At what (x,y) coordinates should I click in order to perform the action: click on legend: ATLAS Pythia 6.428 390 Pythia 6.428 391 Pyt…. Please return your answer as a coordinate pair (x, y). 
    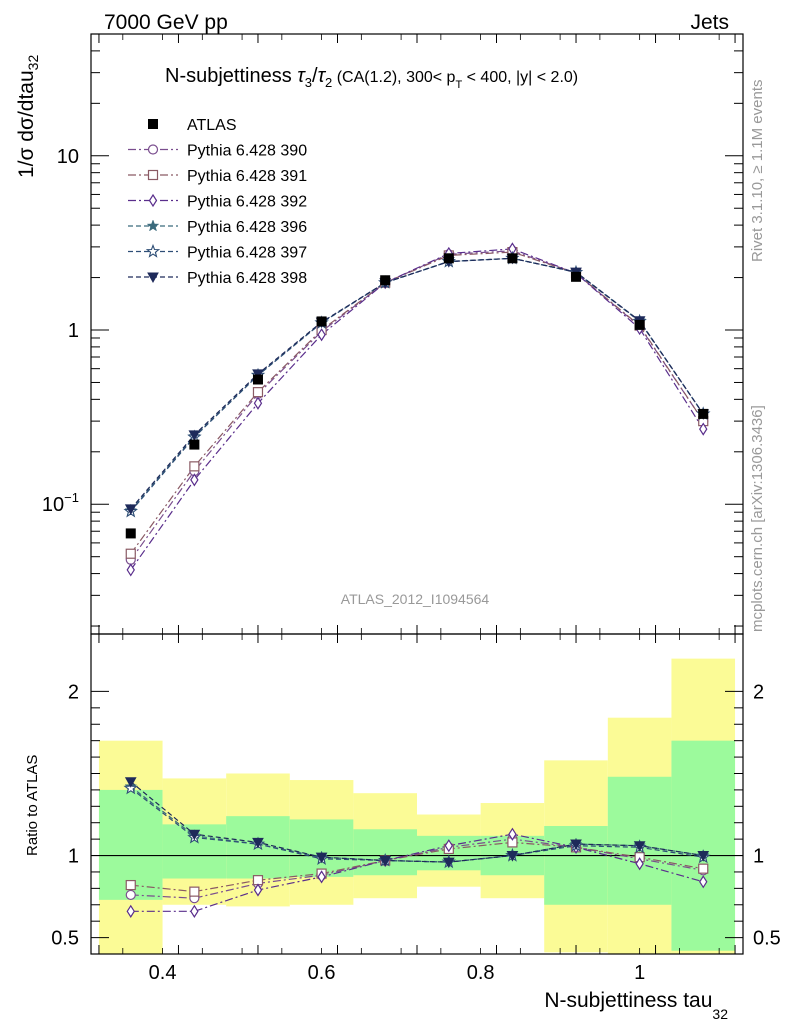
    Looking at the image, I should click on (217, 202).